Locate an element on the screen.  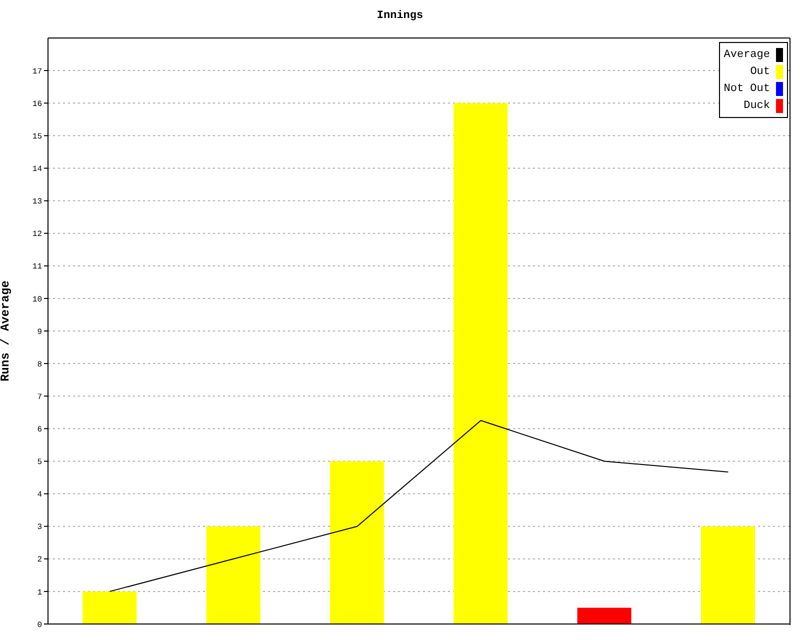
legend-label: Average is located at coordinates (747, 54).